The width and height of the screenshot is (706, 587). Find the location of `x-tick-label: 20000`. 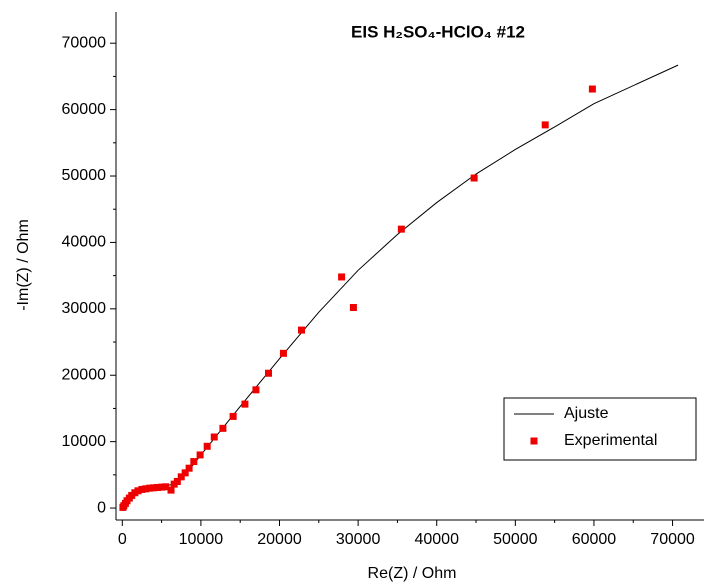

x-tick-label: 20000 is located at coordinates (279, 539).